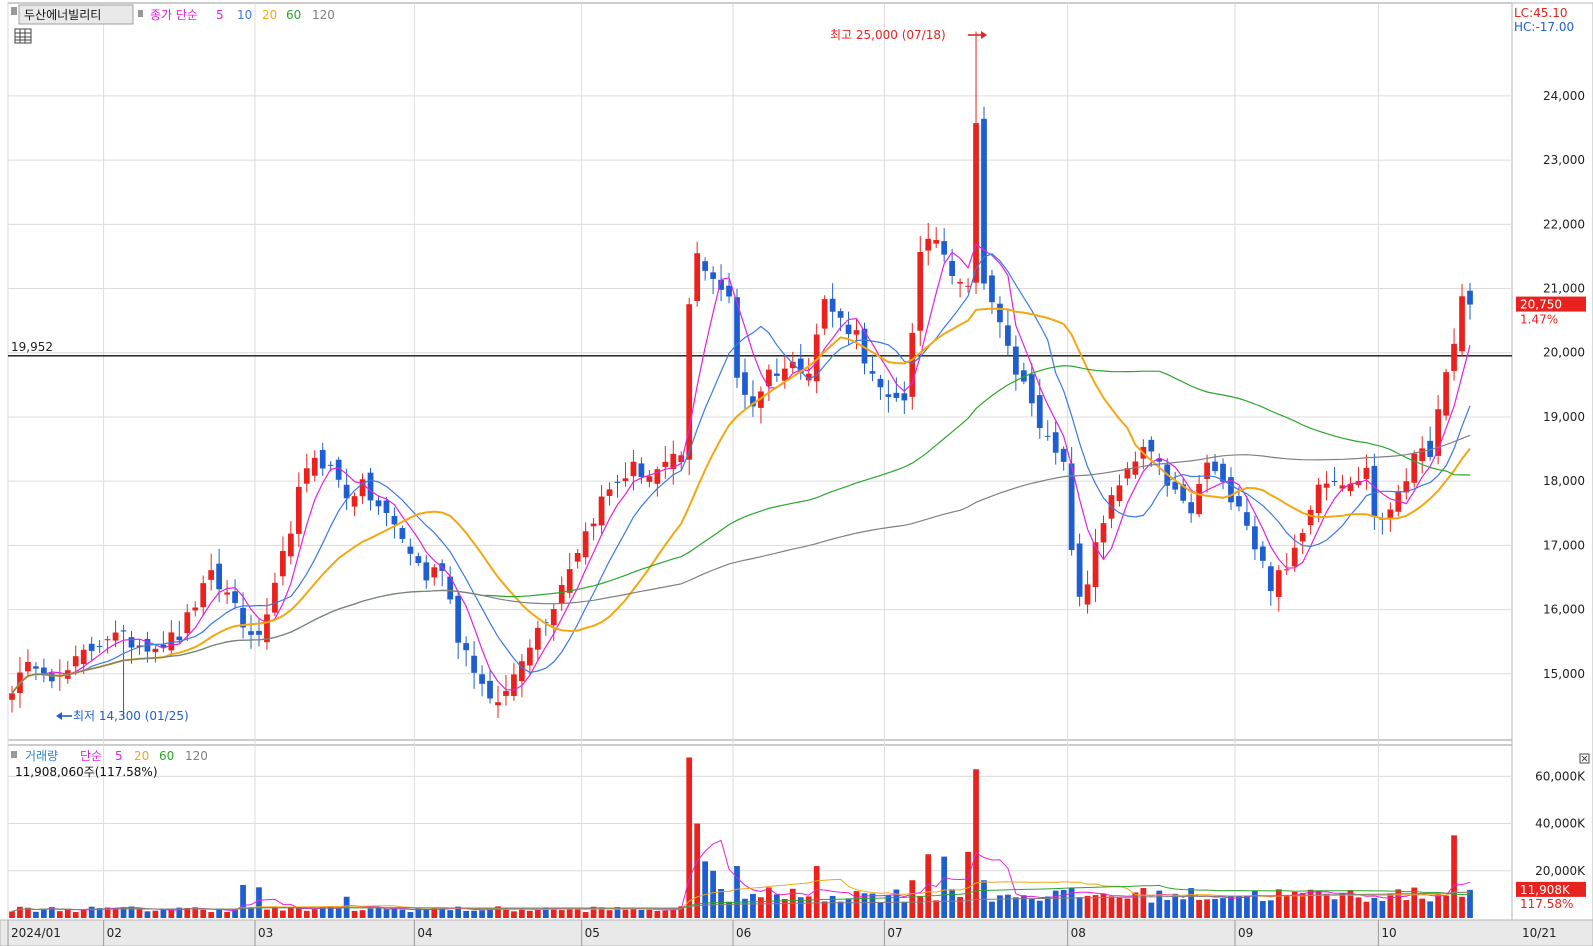 The height and width of the screenshot is (946, 1593). What do you see at coordinates (265, 933) in the screenshot?
I see `date-tick-label: 03` at bounding box center [265, 933].